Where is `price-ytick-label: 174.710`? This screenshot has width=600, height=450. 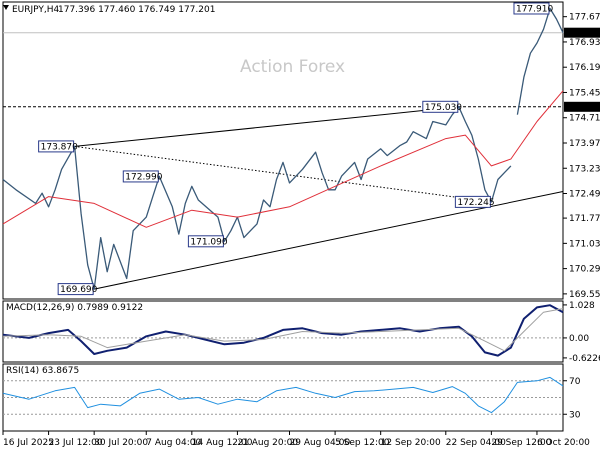 price-ytick-label: 174.710 is located at coordinates (584, 119).